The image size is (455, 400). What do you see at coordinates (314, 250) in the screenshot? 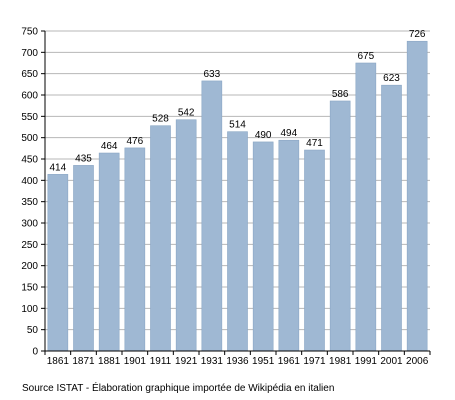
I see `bar-1971` at bounding box center [314, 250].